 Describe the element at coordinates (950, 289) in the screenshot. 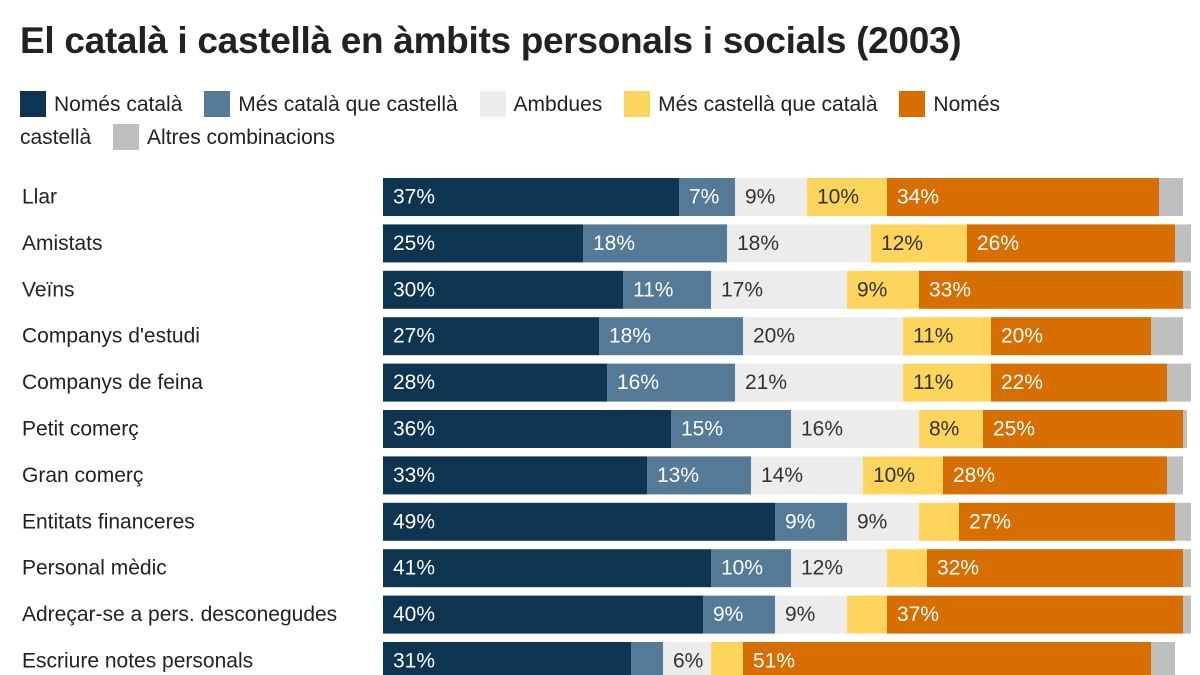

I see `value-label: 33%` at that location.